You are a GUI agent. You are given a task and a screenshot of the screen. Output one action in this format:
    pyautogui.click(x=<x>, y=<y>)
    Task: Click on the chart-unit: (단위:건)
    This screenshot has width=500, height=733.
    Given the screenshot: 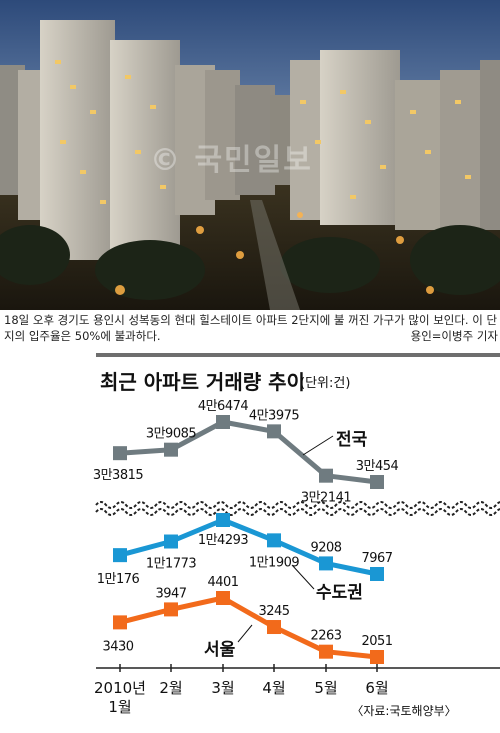 What is the action you would take?
    pyautogui.click(x=325, y=383)
    